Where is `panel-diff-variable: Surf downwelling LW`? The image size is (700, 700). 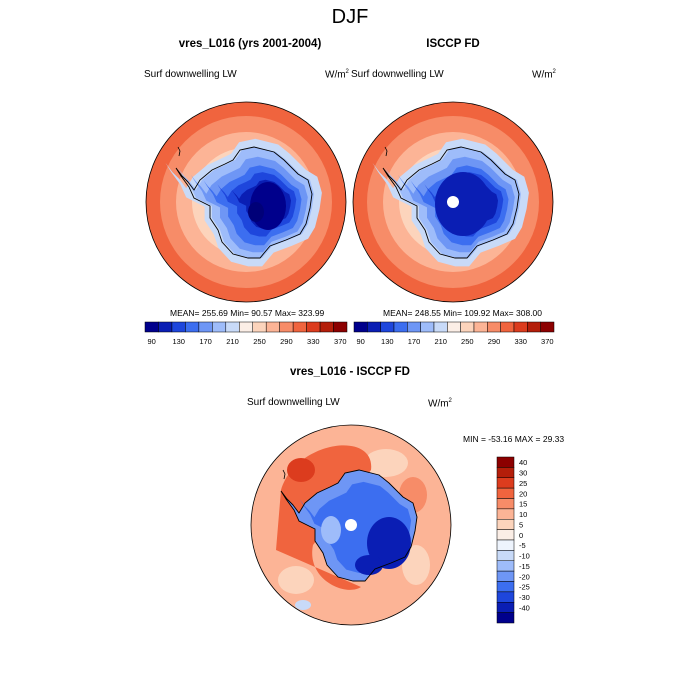 panel-diff-variable: Surf downwelling LW is located at coordinates (293, 402).